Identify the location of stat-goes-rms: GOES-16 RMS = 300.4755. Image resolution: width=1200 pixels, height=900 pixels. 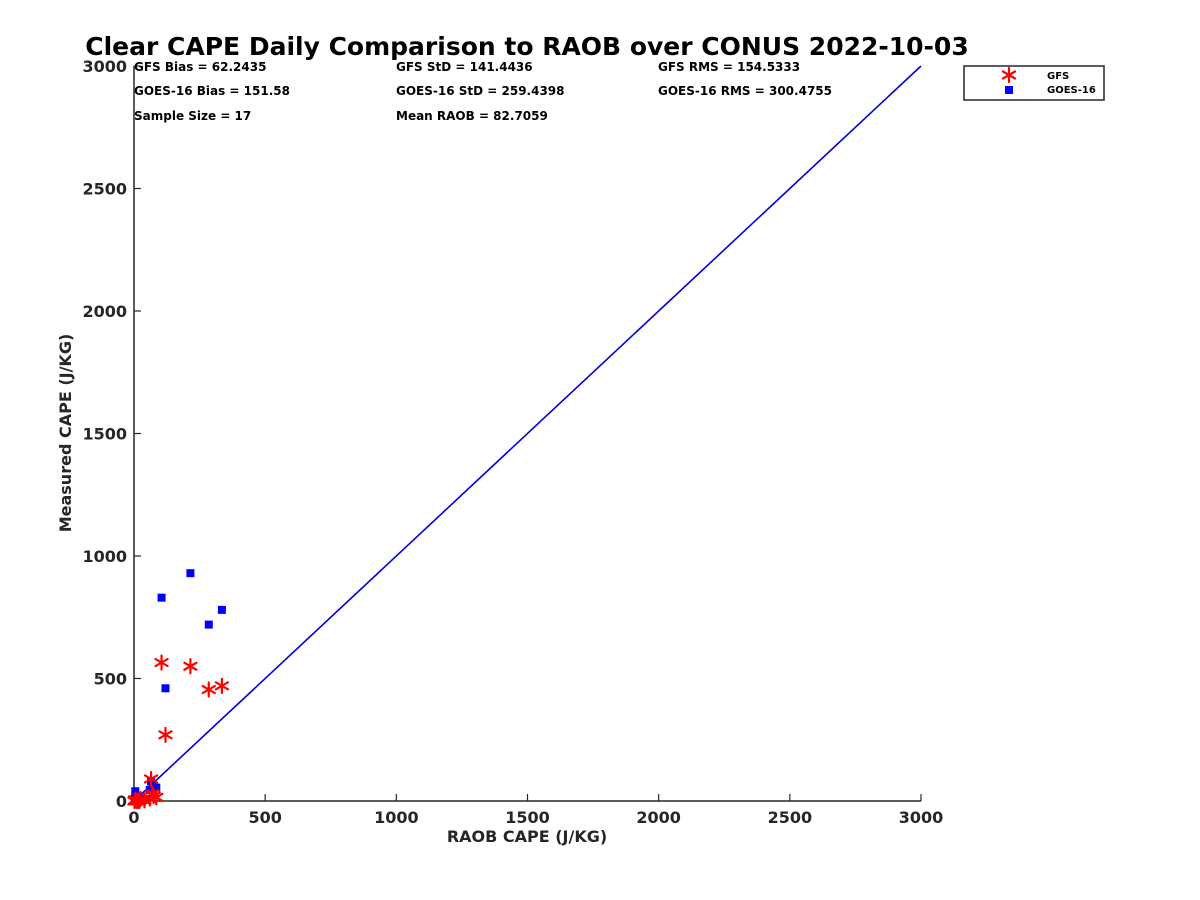
(745, 91).